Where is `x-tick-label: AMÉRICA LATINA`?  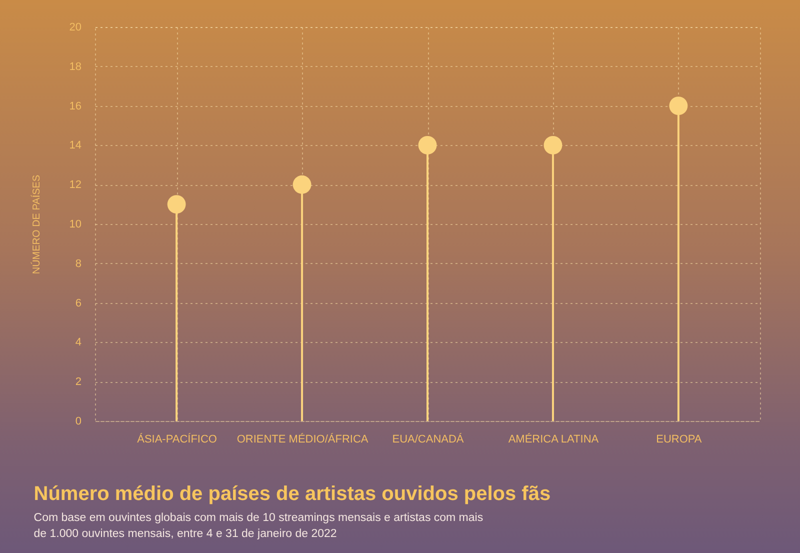
x-tick-label: AMÉRICA LATINA is located at coordinates (554, 439).